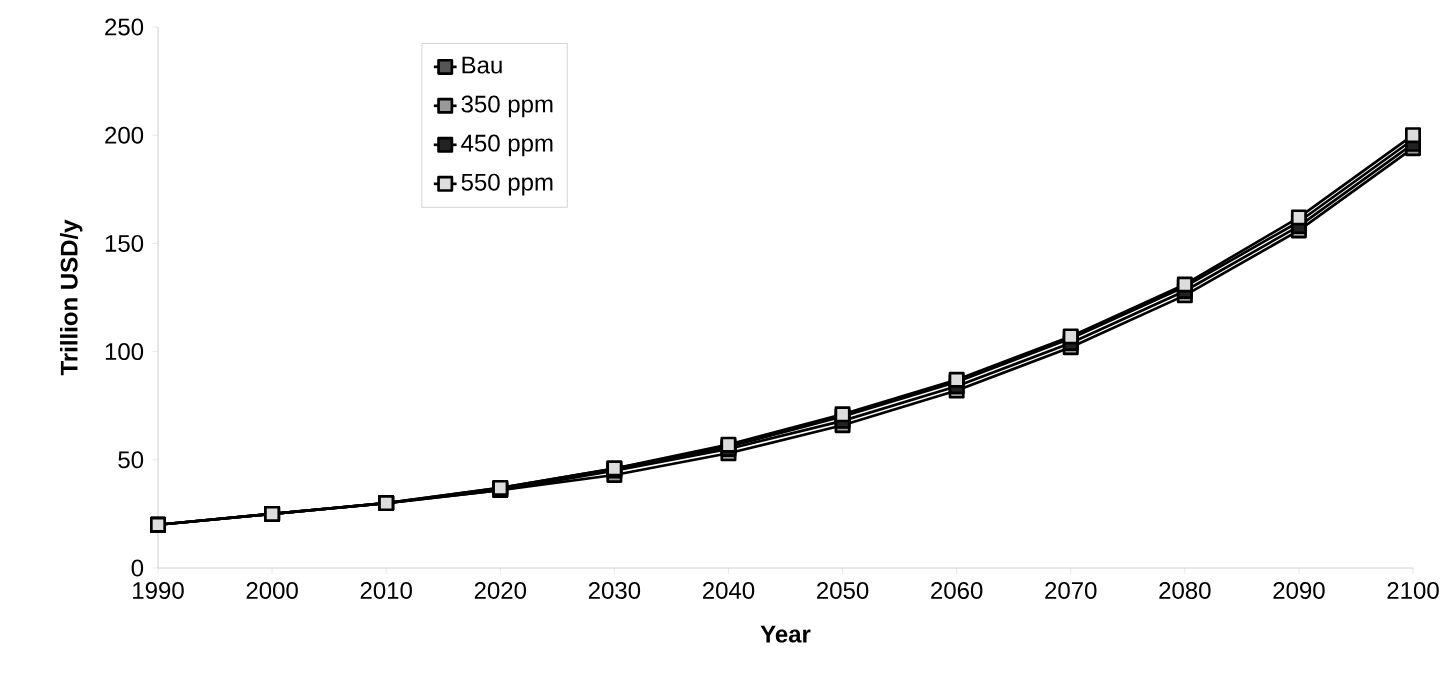 The image size is (1456, 694). What do you see at coordinates (158, 590) in the screenshot?
I see `x-tick-label: 1990` at bounding box center [158, 590].